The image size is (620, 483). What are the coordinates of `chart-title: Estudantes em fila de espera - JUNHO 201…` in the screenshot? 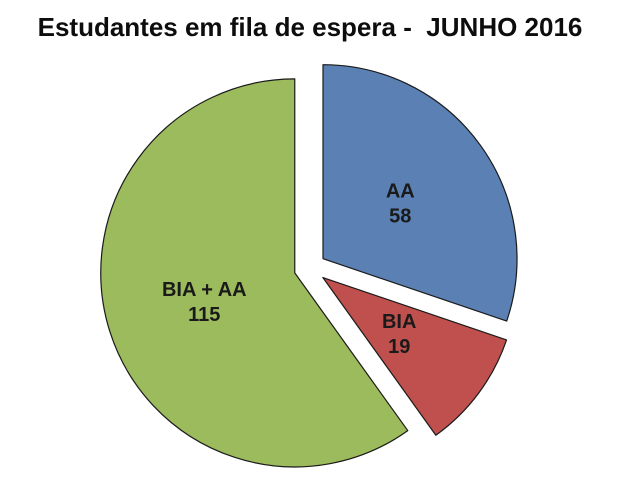 It's located at (310, 27).